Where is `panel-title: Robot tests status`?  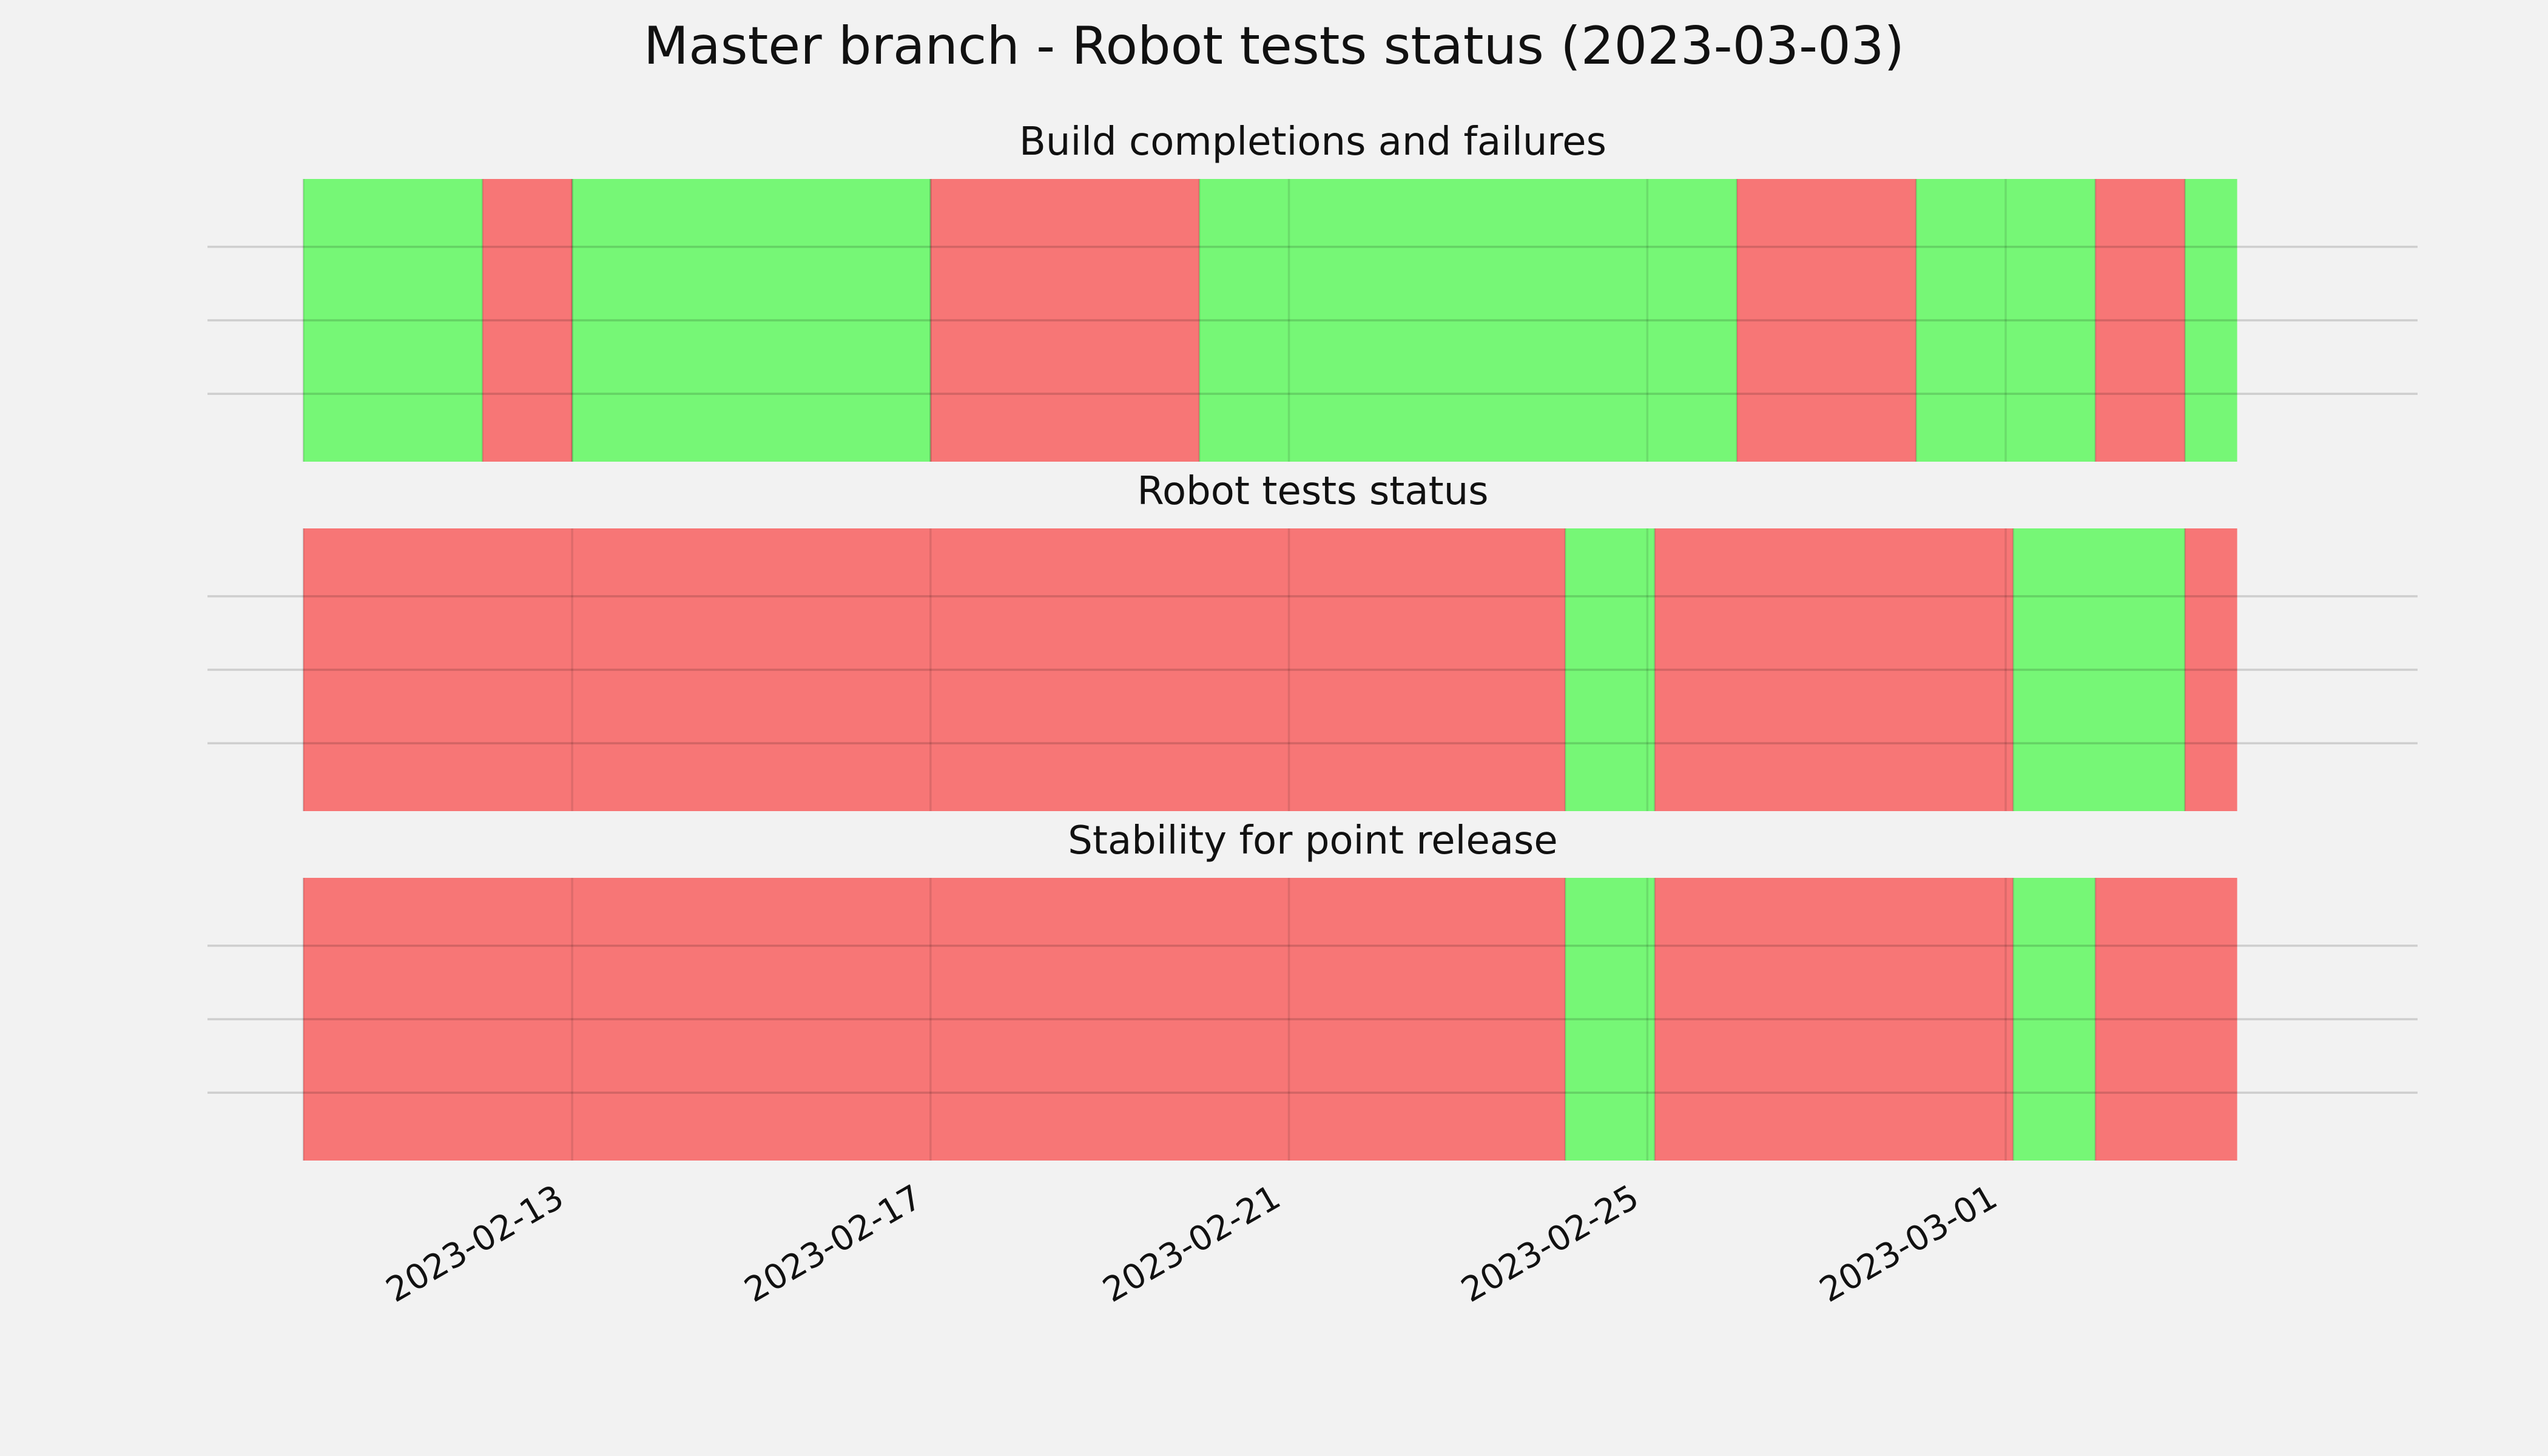 panel-title: Robot tests status is located at coordinates (1312, 491).